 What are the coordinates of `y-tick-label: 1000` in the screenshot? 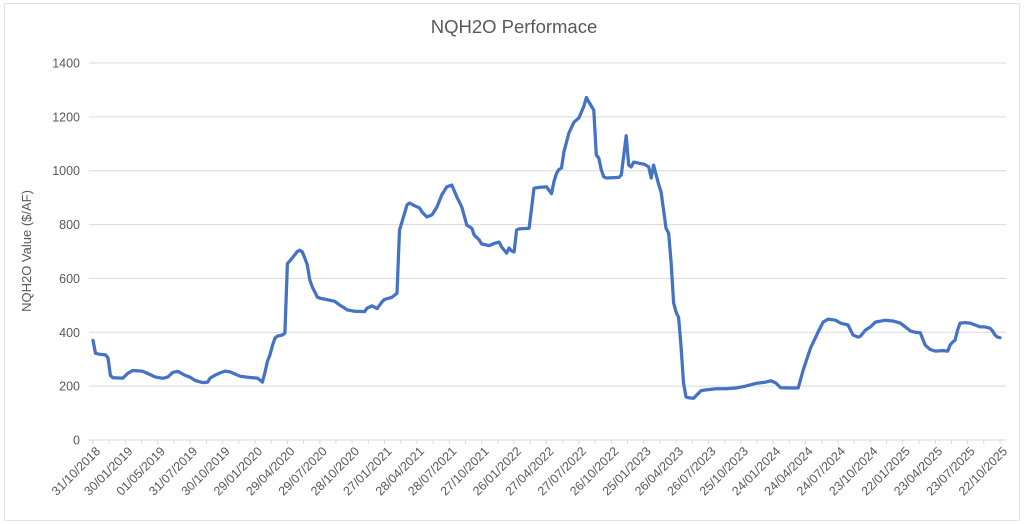 It's located at (66, 171).